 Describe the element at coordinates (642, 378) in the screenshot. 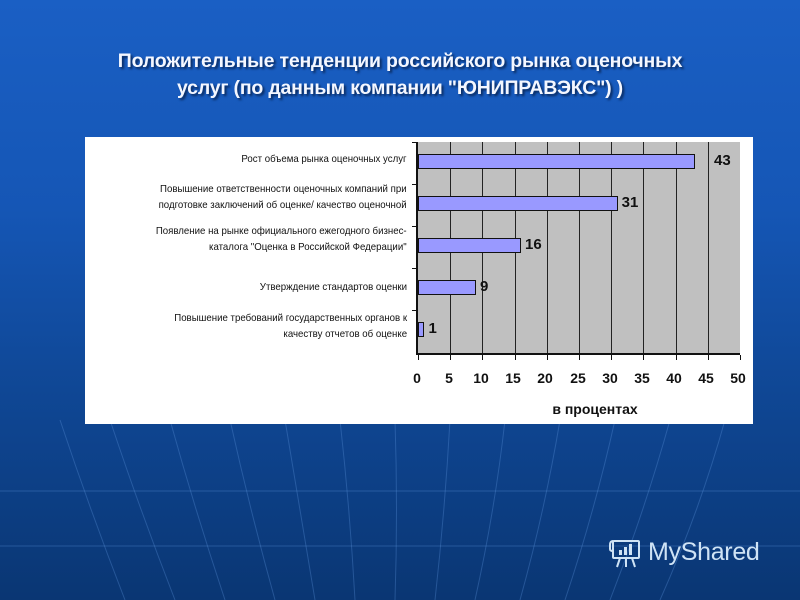

I see `x-tick-label: 35` at that location.